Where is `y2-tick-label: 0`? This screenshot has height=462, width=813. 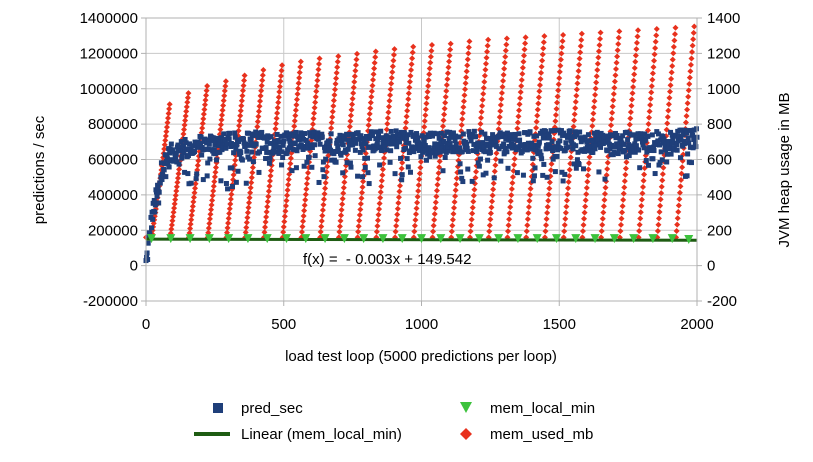 y2-tick-label: 0 is located at coordinates (711, 266).